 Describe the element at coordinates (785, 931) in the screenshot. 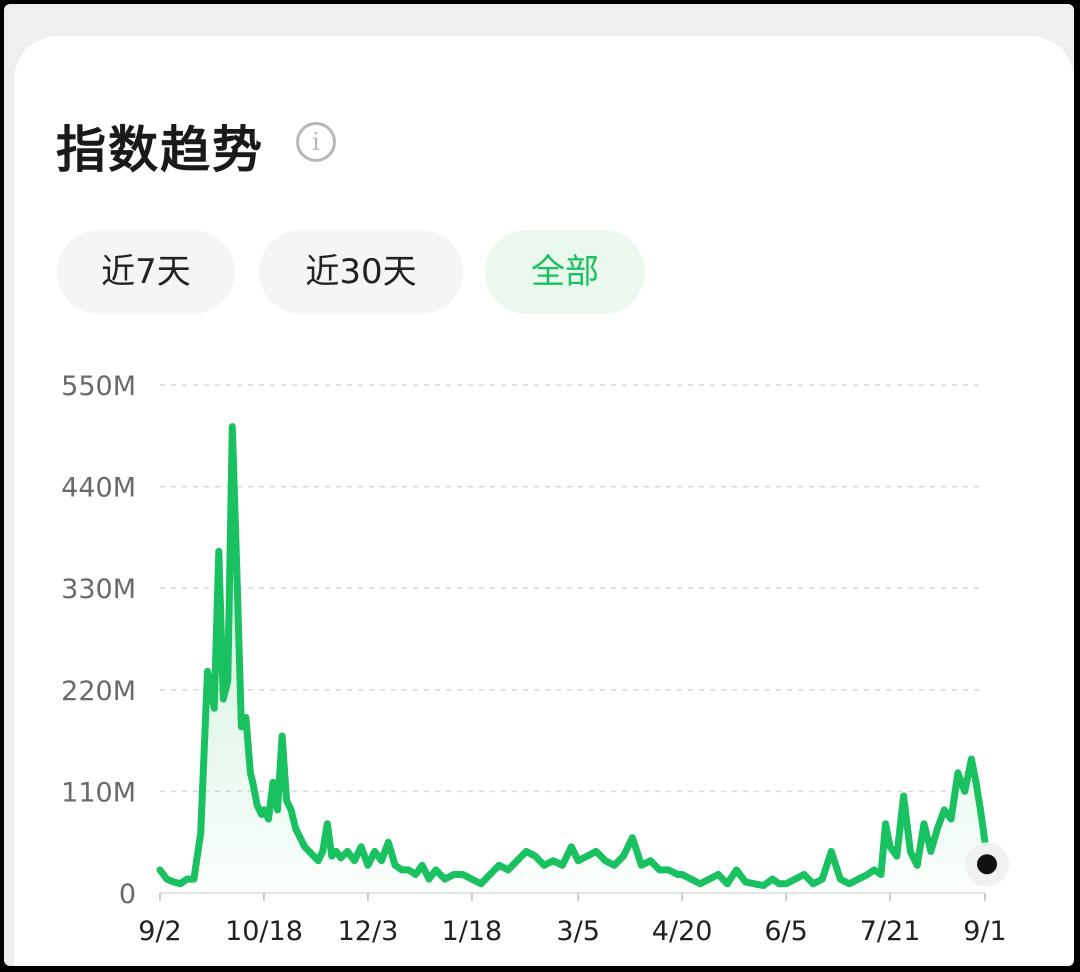

I see `x-tick-label: 6/5` at that location.